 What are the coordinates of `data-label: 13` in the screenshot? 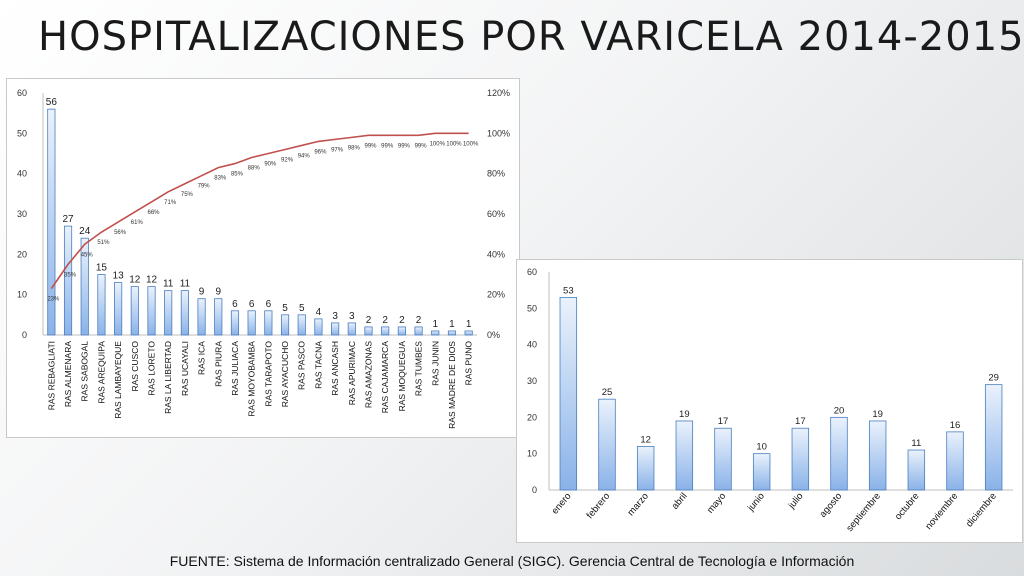 It's located at (119, 276).